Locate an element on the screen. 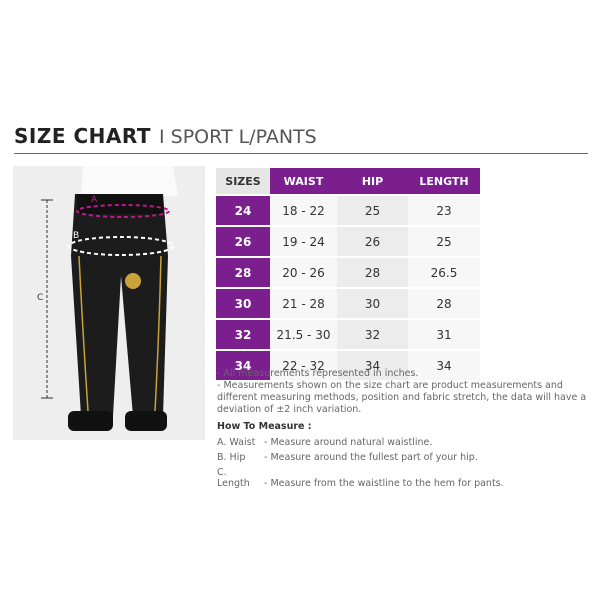  table-header: SIZES WAIST HIP LENGTH is located at coordinates (348, 181).